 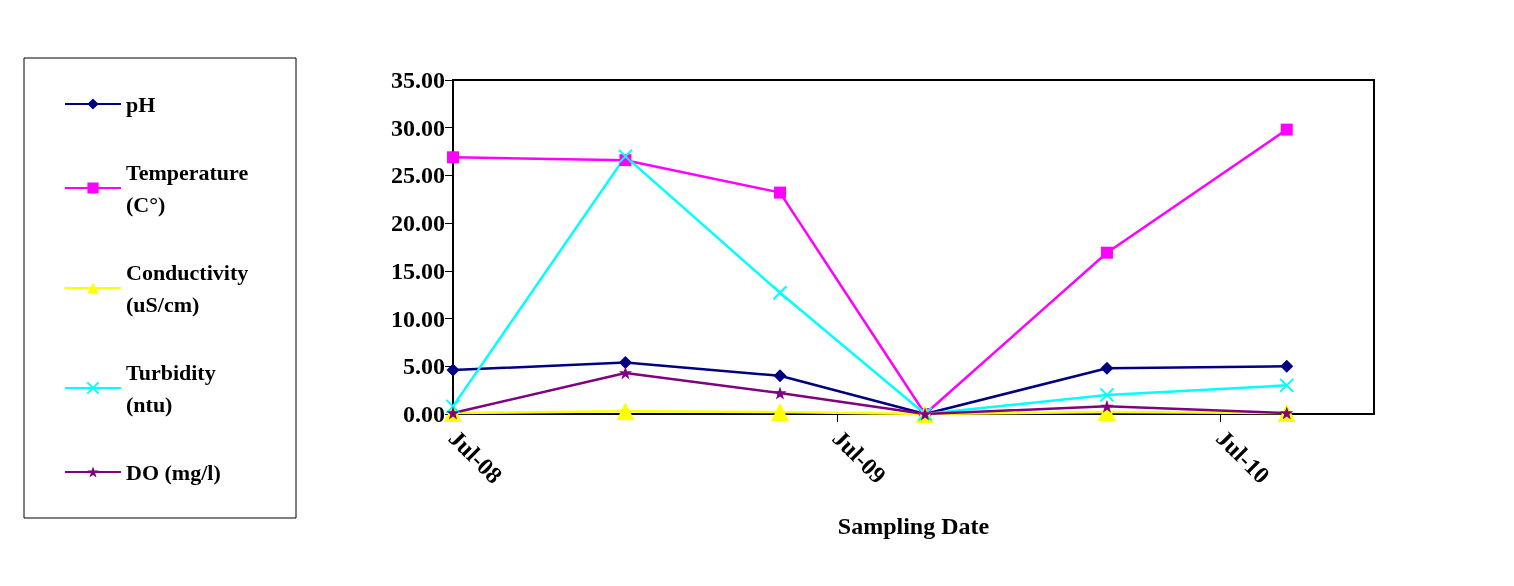 I want to click on legend-label: Turbidity (ntu), so click(x=174, y=388).